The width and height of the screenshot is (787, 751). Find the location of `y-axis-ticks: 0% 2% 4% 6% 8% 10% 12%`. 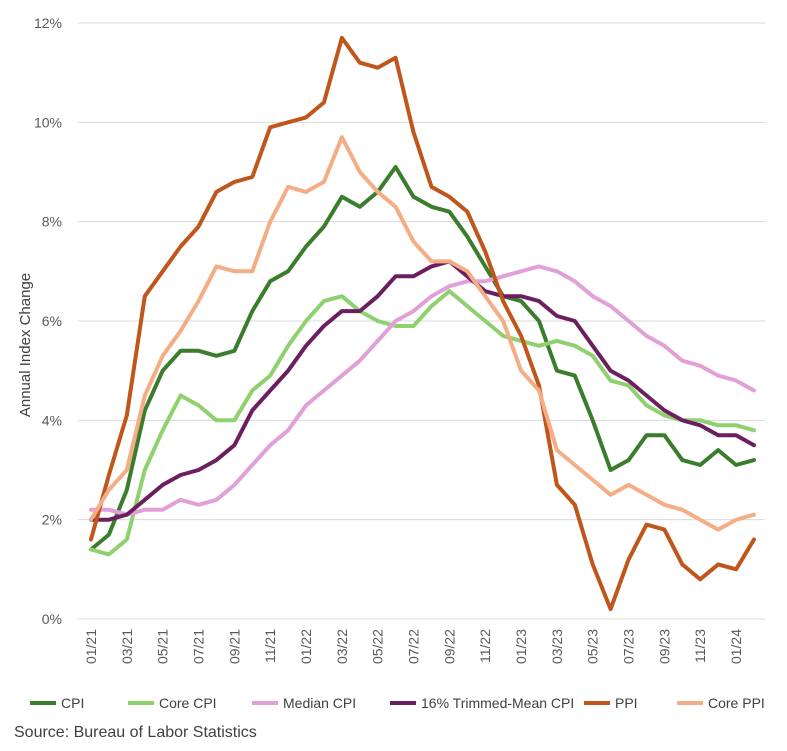

y-axis-ticks: 0% 2% 4% 6% 8% 10% 12% is located at coordinates (48, 321).